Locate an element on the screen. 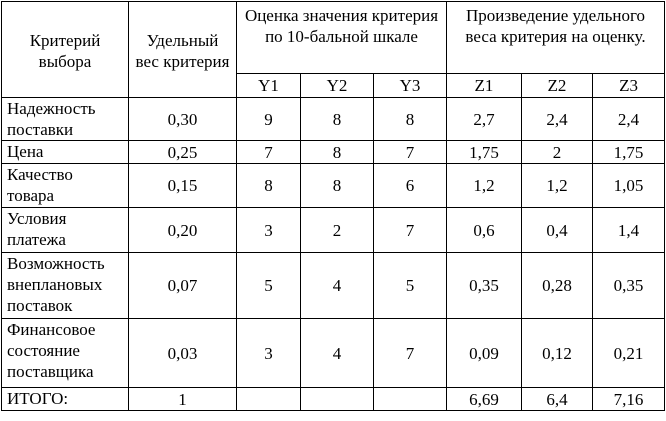  weight-cell: 0,03 is located at coordinates (182, 353).